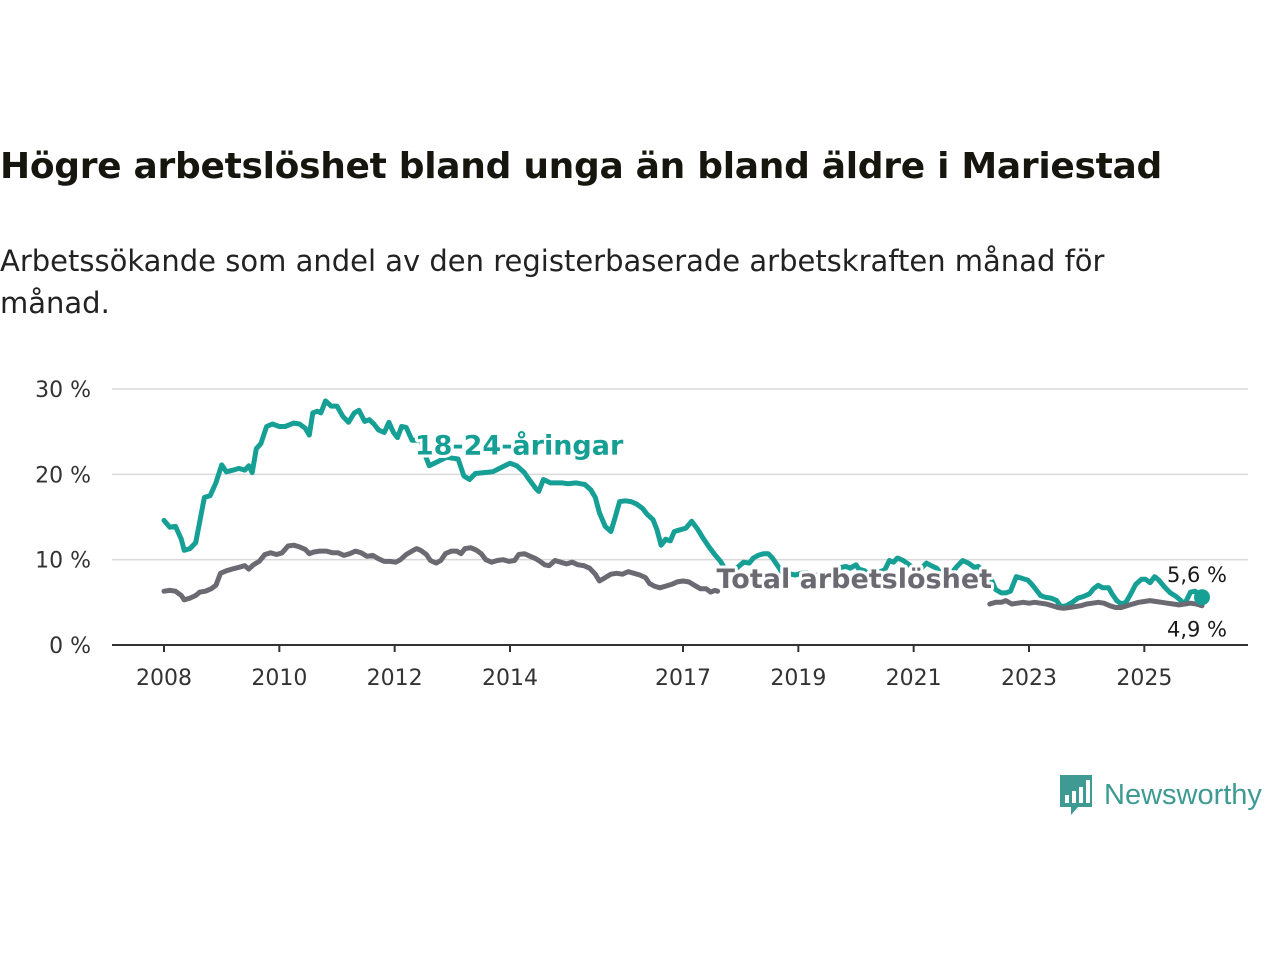 Image resolution: width=1280 pixels, height=960 pixels. What do you see at coordinates (63, 475) in the screenshot?
I see `y-tick-label: 20 %` at bounding box center [63, 475].